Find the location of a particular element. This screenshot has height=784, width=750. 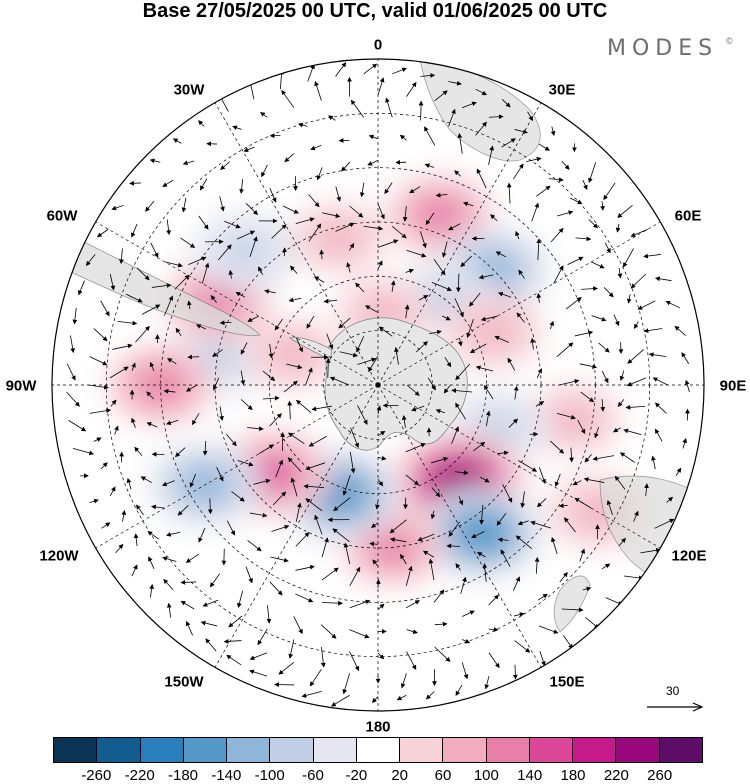

lon-label-90e: 90E is located at coordinates (733, 386).